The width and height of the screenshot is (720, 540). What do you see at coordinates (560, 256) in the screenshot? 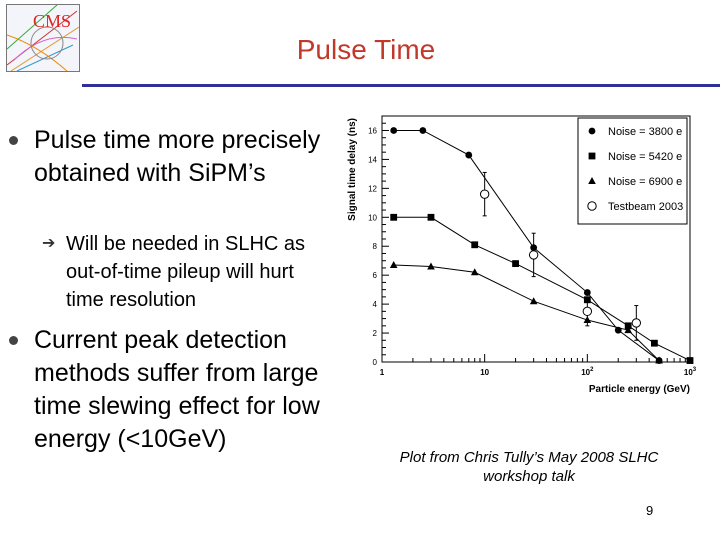
I see `series-open-circle` at bounding box center [560, 256].